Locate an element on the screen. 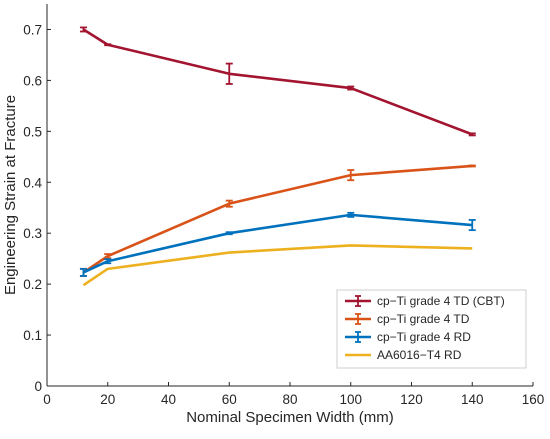 This screenshot has width=550, height=439. x-tick-label: 20 is located at coordinates (107, 399).